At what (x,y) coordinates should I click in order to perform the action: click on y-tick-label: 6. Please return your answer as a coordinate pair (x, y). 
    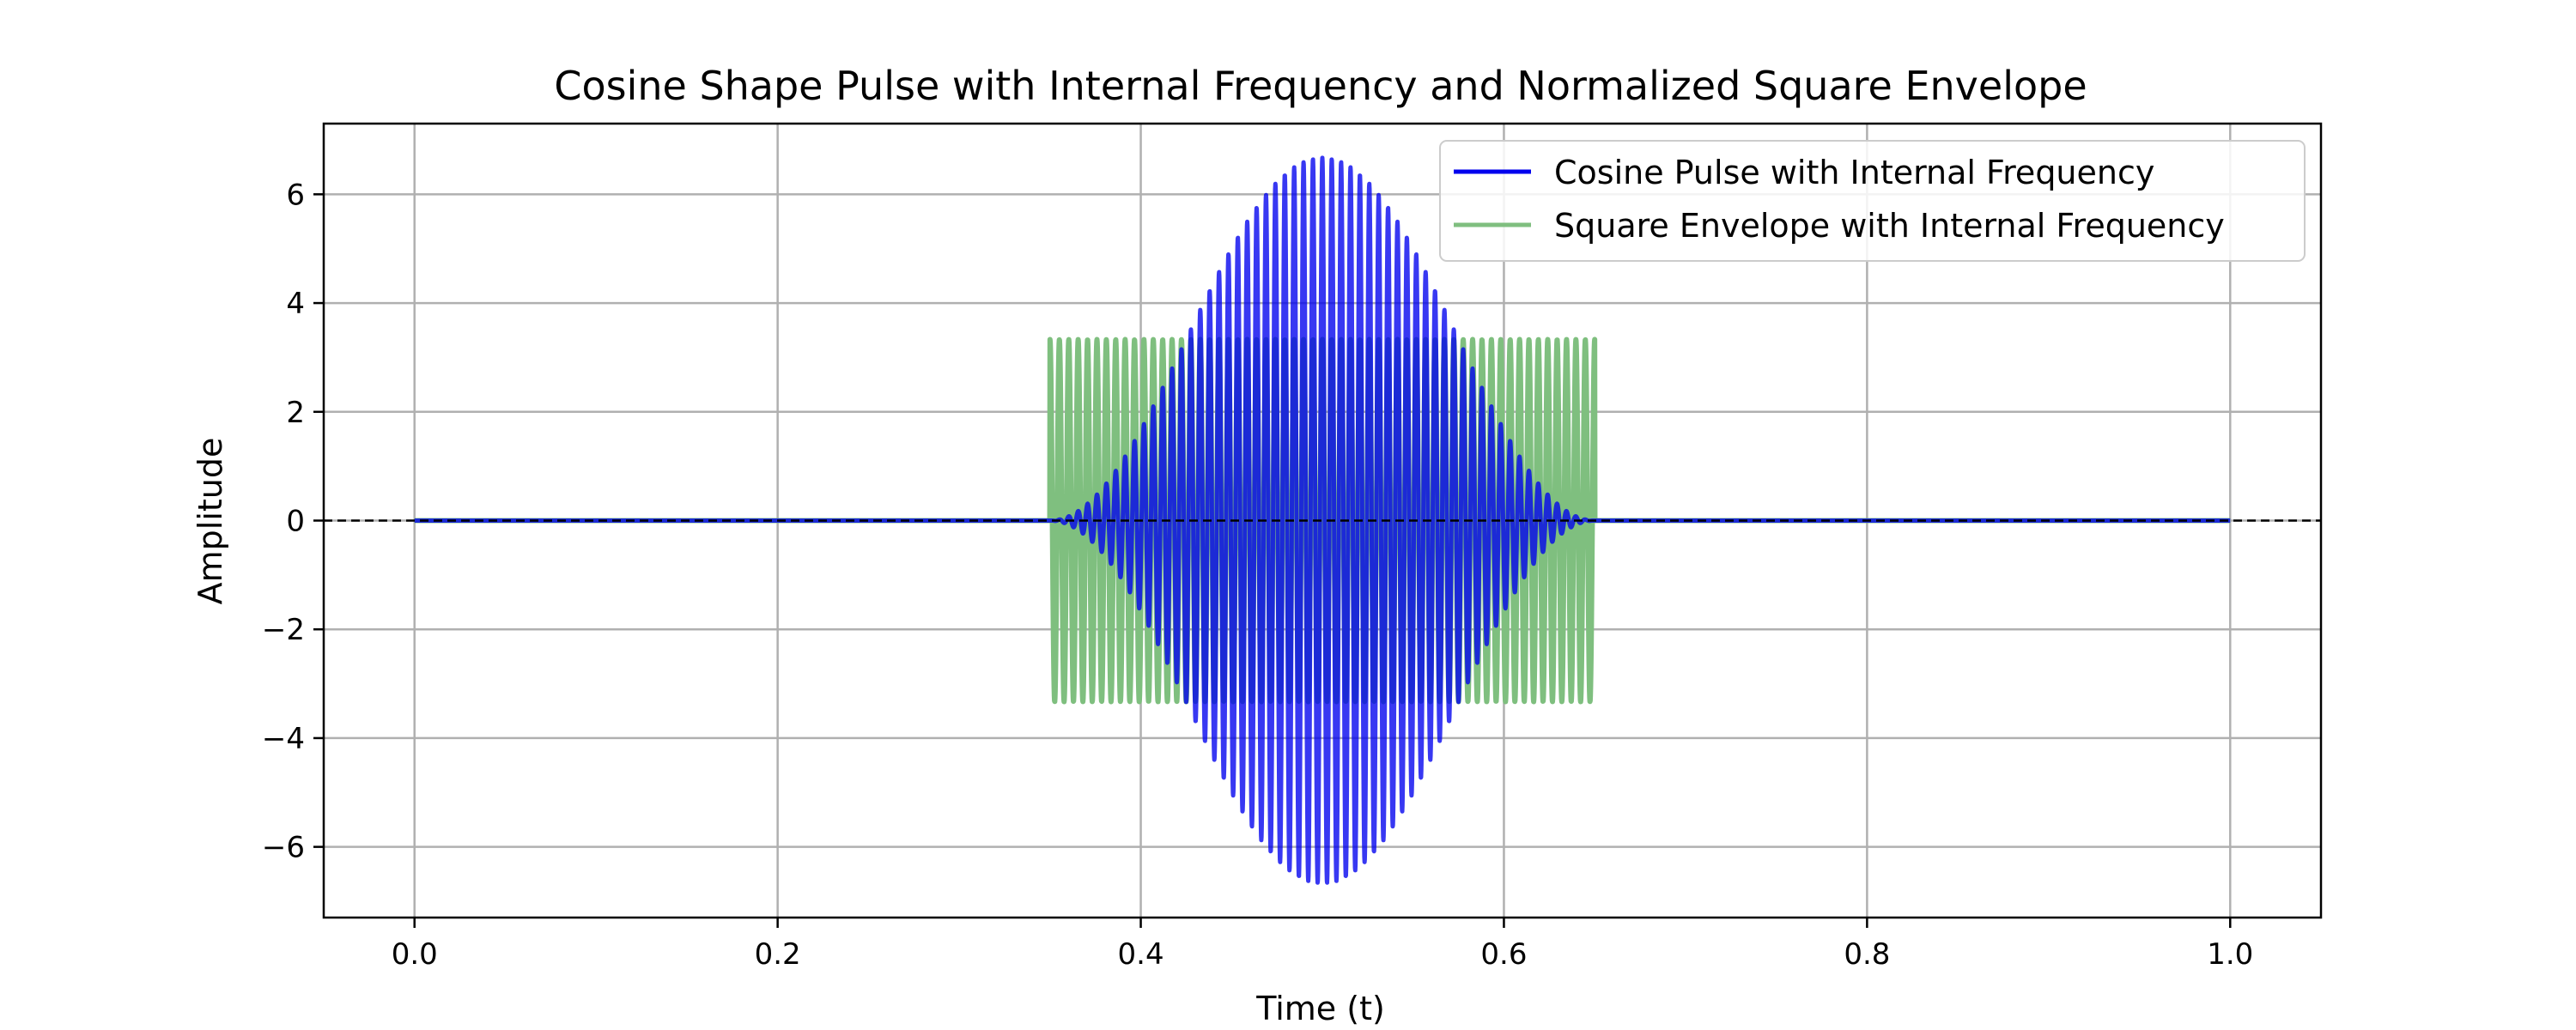
    Looking at the image, I should click on (295, 195).